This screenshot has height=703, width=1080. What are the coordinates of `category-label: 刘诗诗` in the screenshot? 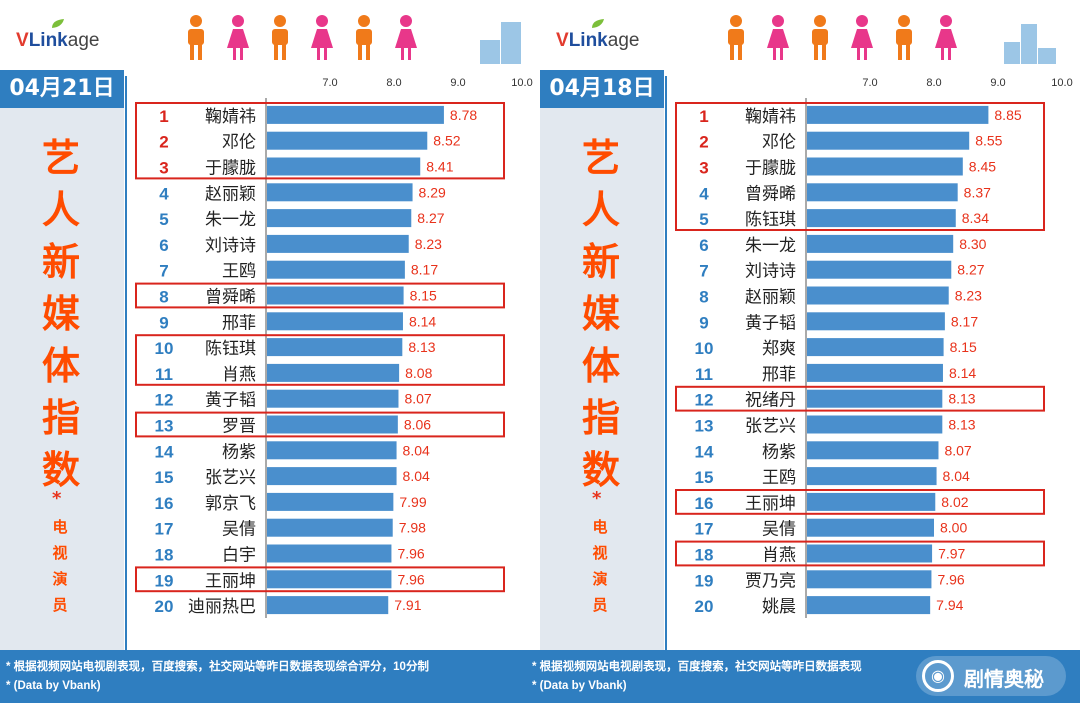 It's located at (230, 246).